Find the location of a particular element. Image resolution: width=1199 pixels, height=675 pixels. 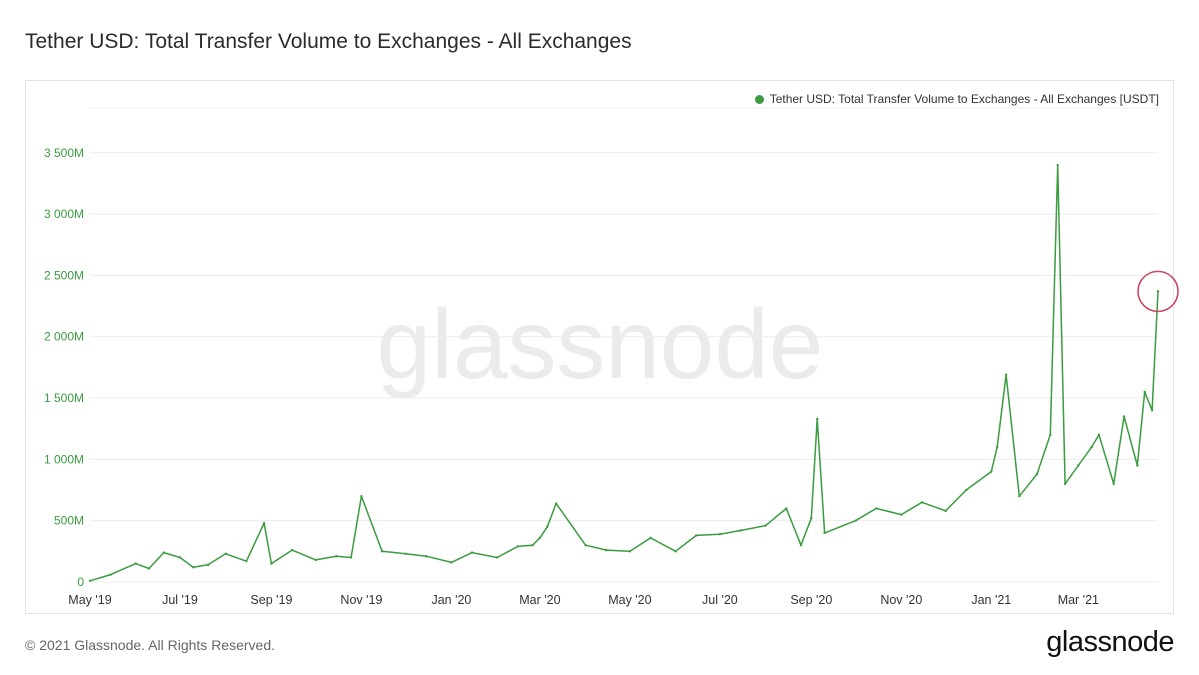

y-tick-label: 3 500M is located at coordinates (64, 153).